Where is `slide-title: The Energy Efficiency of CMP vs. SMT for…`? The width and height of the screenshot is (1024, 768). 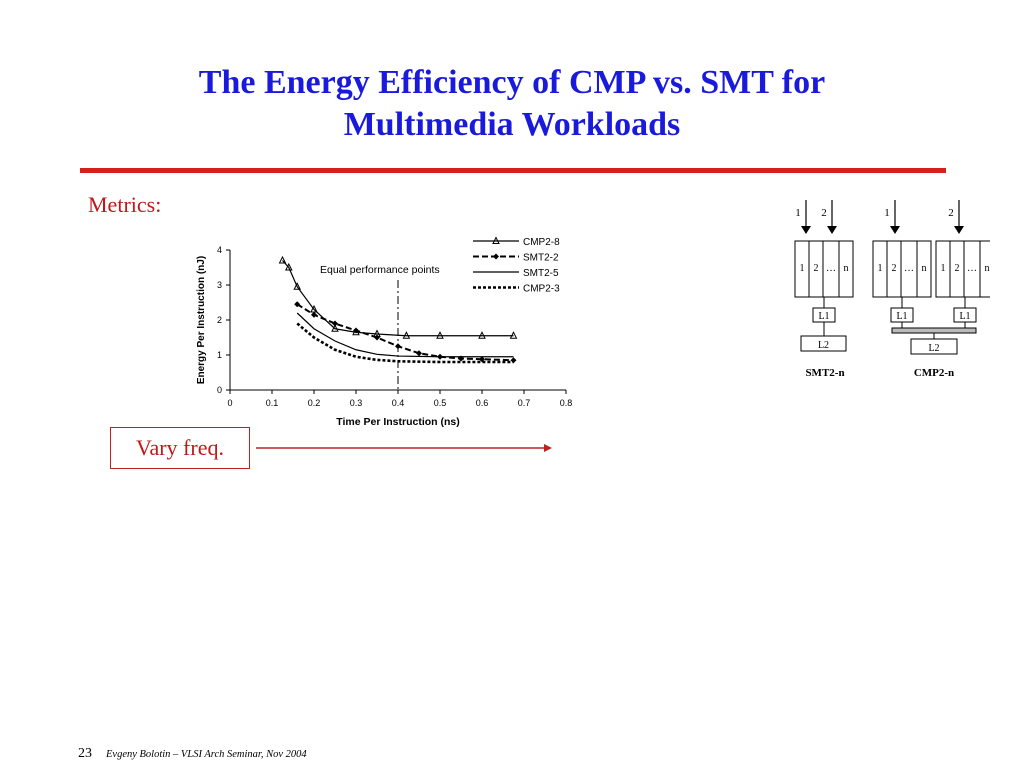 slide-title: The Energy Efficiency of CMP vs. SMT for… is located at coordinates (512, 104).